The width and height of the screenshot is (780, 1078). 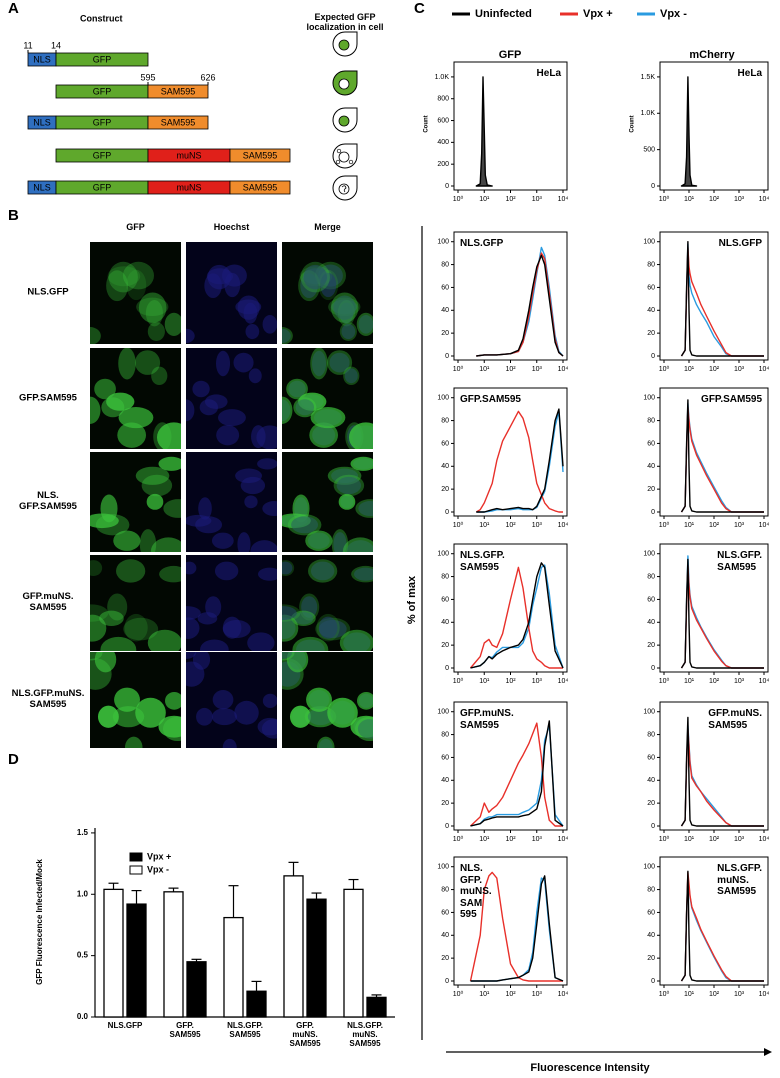 I want to click on y-tick-label: 600, so click(x=443, y=120).